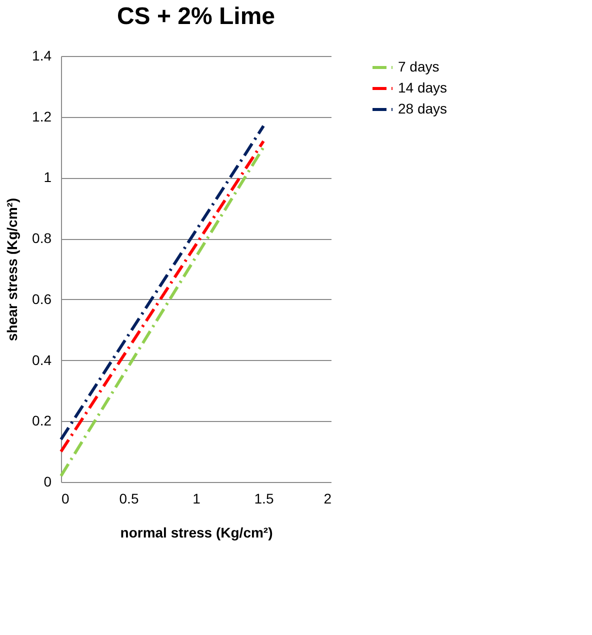  What do you see at coordinates (196, 16) in the screenshot?
I see `chart-title: CS + 2% Lime` at bounding box center [196, 16].